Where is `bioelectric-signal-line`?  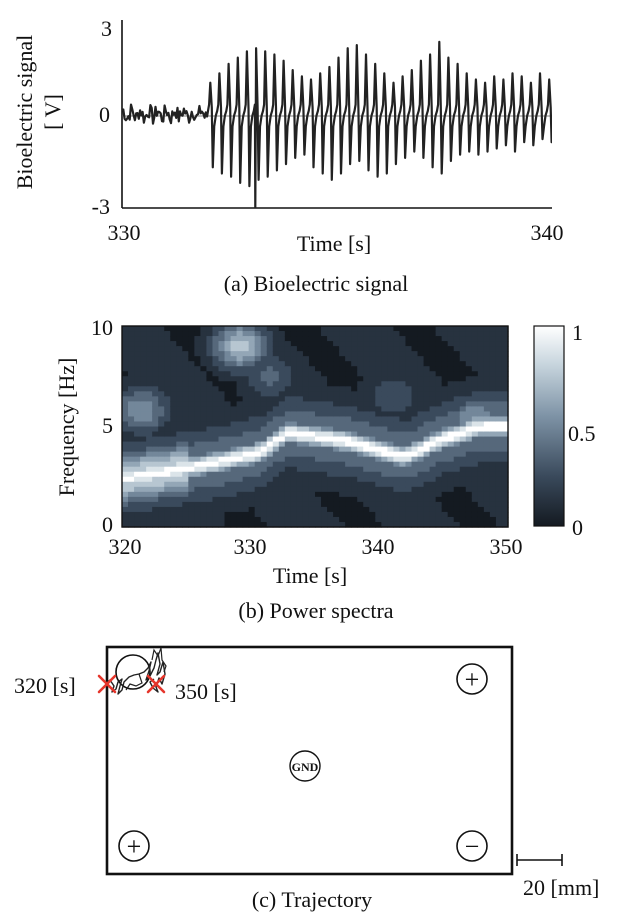
bioelectric-signal-line is located at coordinates (337, 124).